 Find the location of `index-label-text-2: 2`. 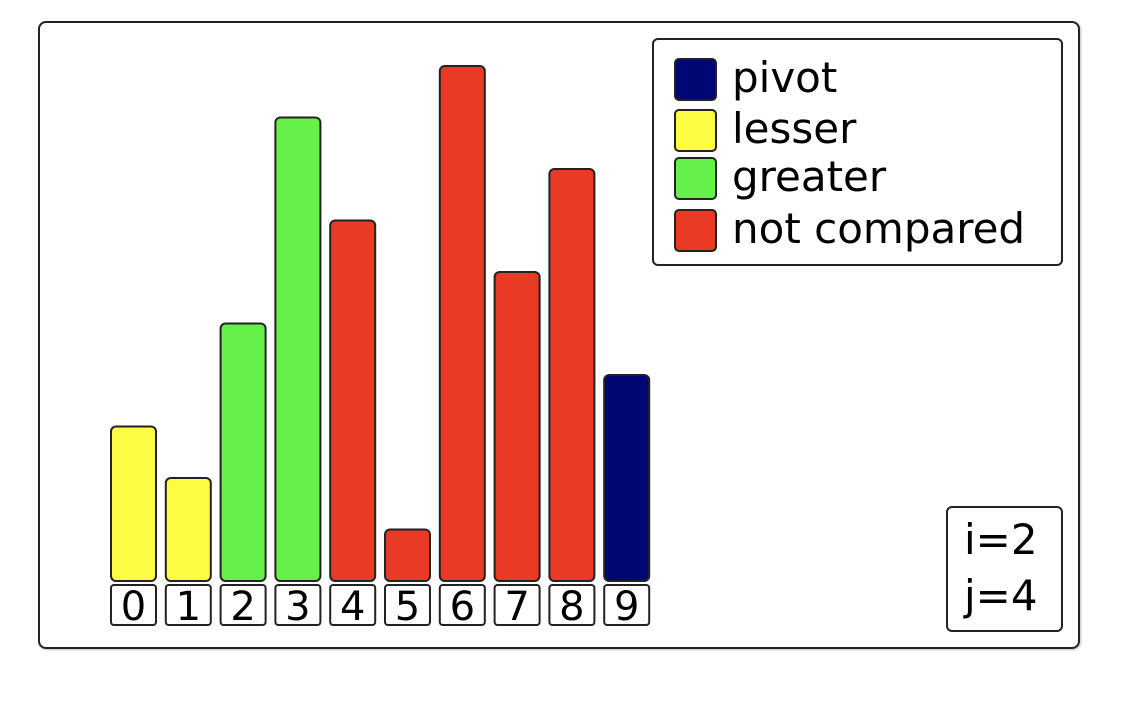

index-label-text-2: 2 is located at coordinates (242, 607).